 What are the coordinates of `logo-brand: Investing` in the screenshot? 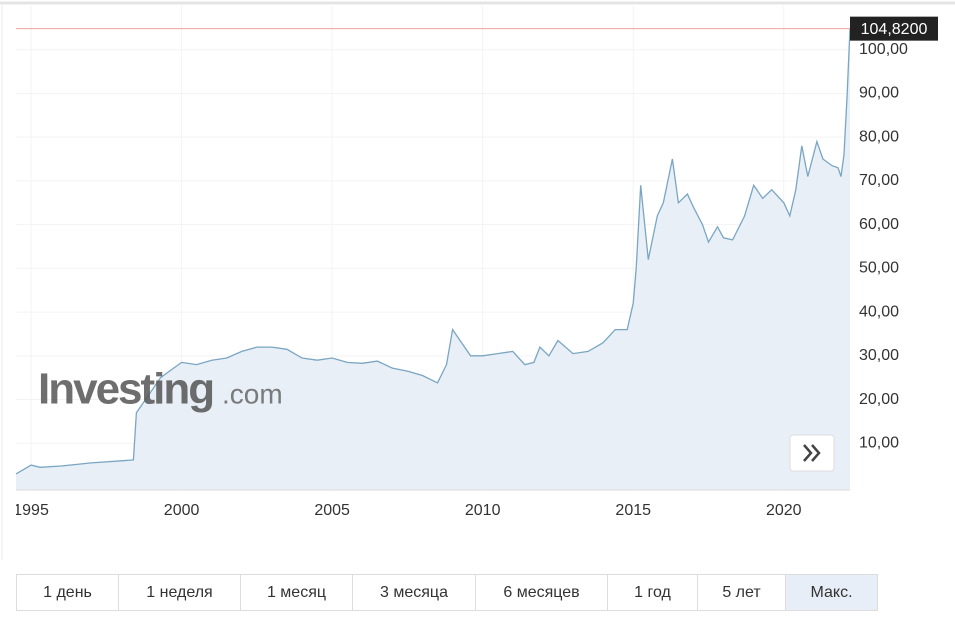 It's located at (125, 389).